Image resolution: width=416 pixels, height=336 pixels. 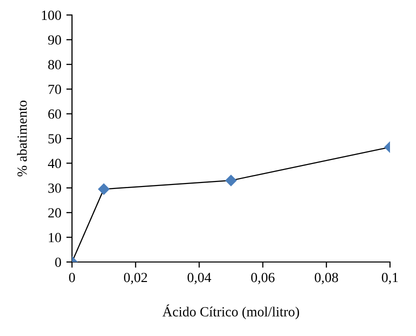 I want to click on x-tick-label: 0,08, so click(x=326, y=278).